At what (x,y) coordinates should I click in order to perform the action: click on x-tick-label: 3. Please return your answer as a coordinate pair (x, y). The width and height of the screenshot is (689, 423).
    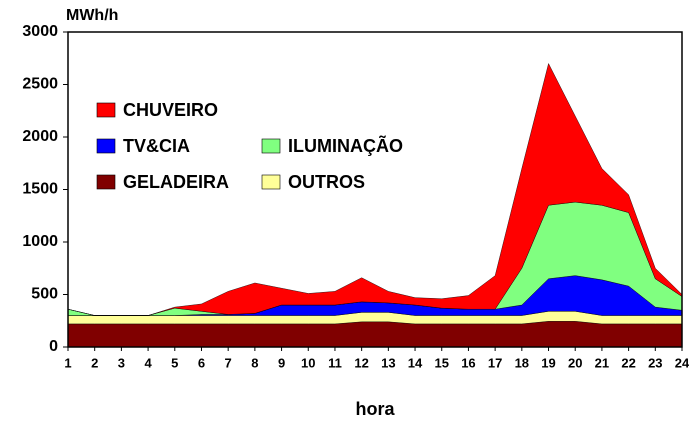
    Looking at the image, I should click on (121, 362).